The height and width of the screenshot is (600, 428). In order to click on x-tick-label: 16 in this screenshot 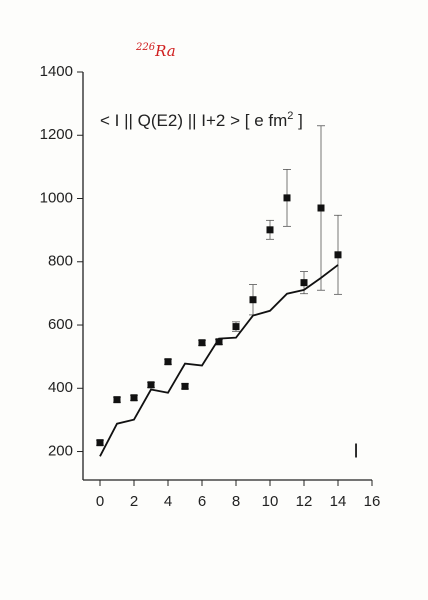, I will do `click(372, 501)`.